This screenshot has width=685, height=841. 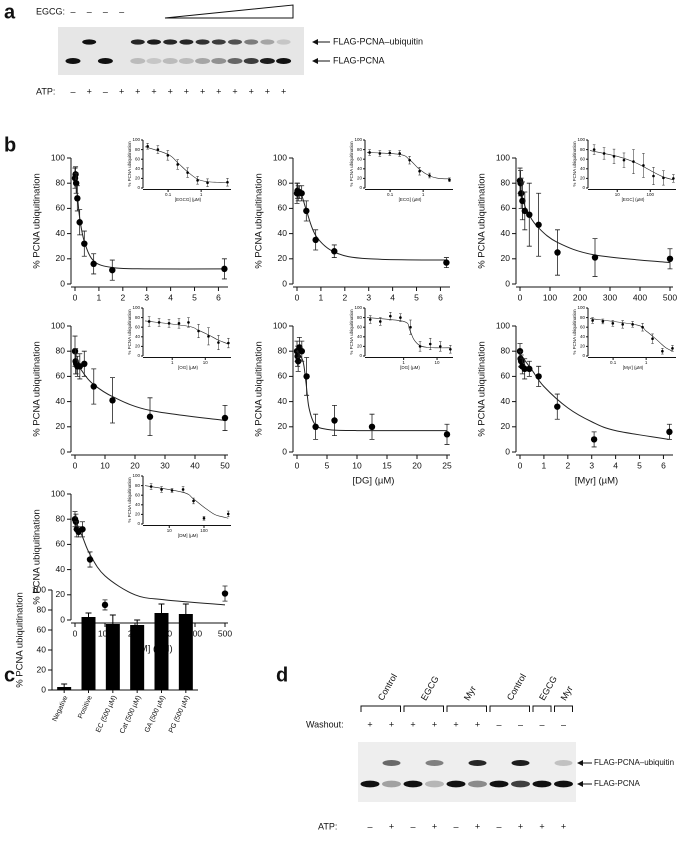 What do you see at coordinates (105, 11) in the screenshot?
I see `egcg-sign: –` at bounding box center [105, 11].